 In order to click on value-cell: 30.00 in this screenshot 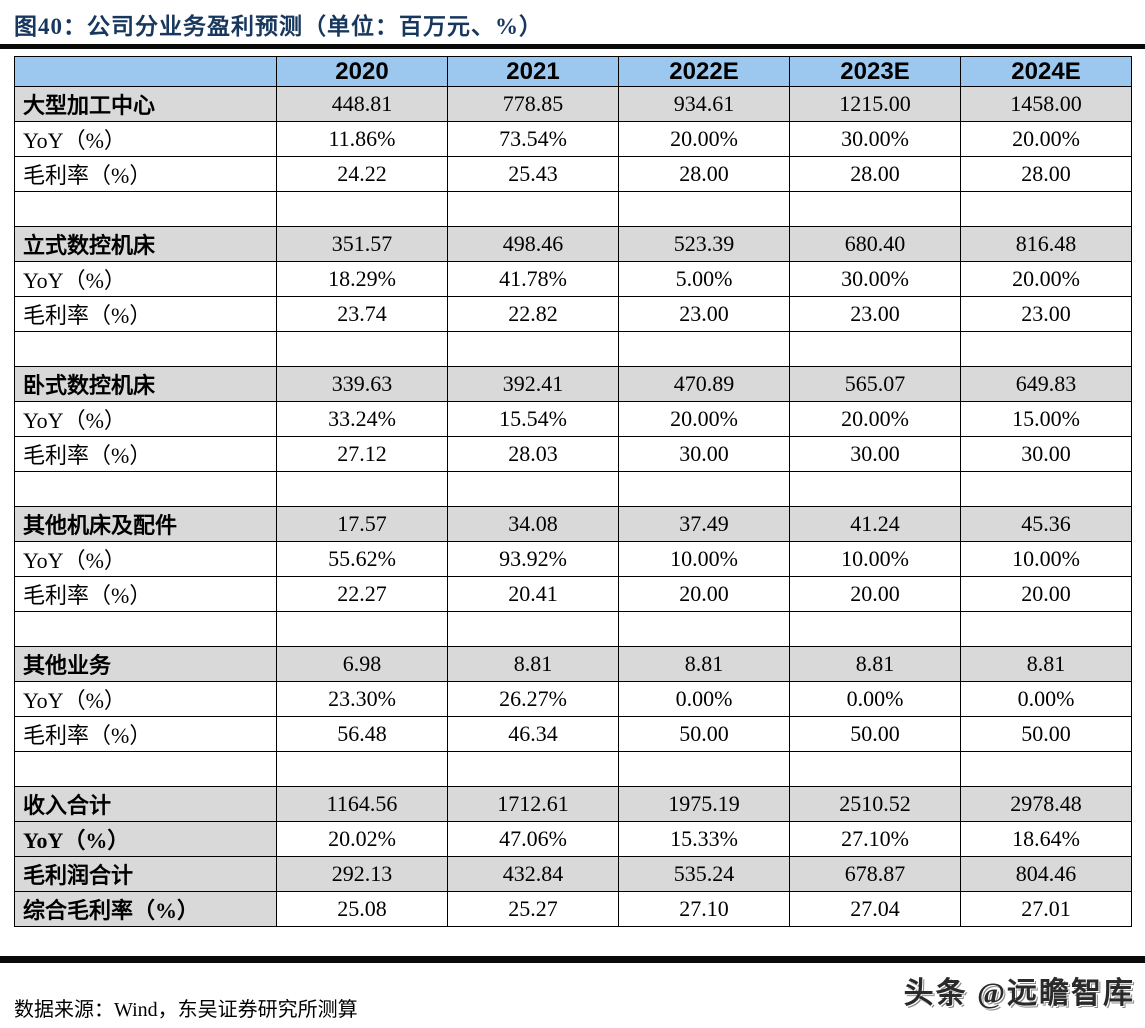, I will do `click(704, 454)`.